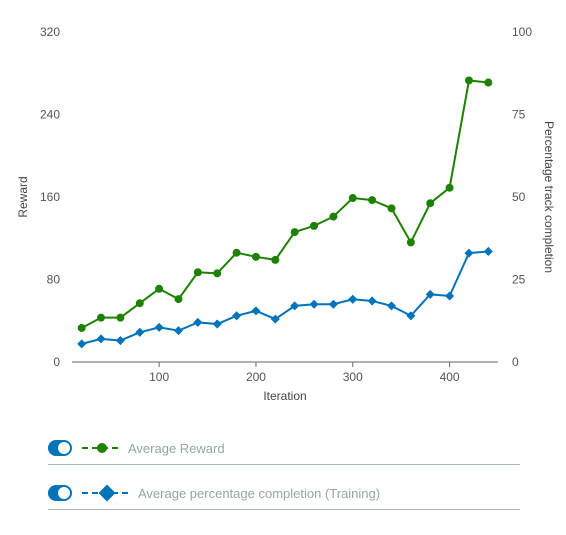  What do you see at coordinates (519, 115) in the screenshot?
I see `y-right-tick-label: 75` at bounding box center [519, 115].